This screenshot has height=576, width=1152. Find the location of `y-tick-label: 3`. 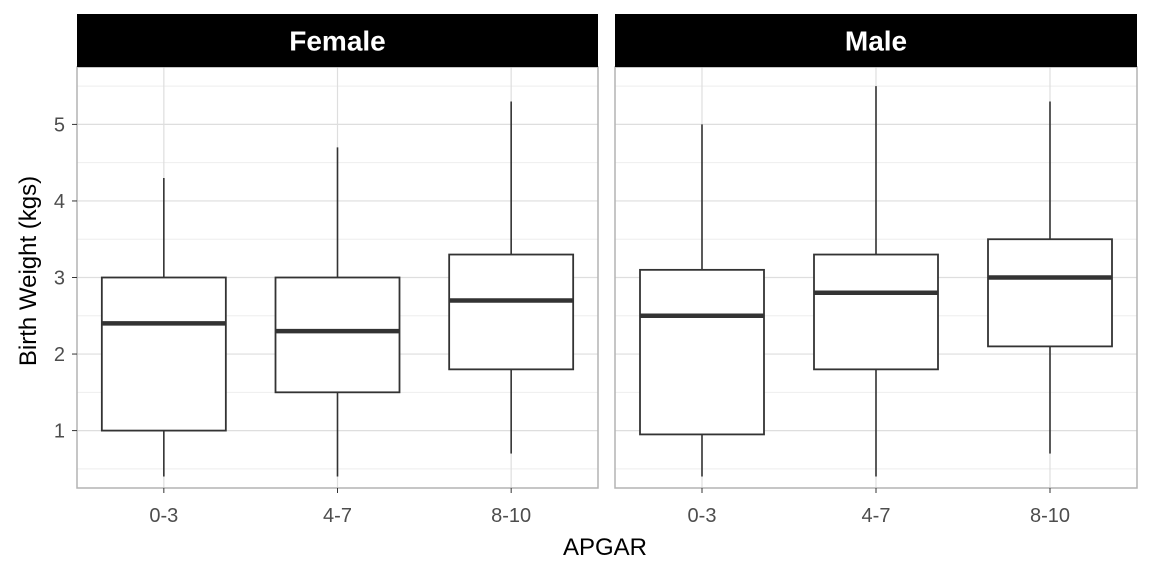

y-tick-label: 3 is located at coordinates (59, 279).